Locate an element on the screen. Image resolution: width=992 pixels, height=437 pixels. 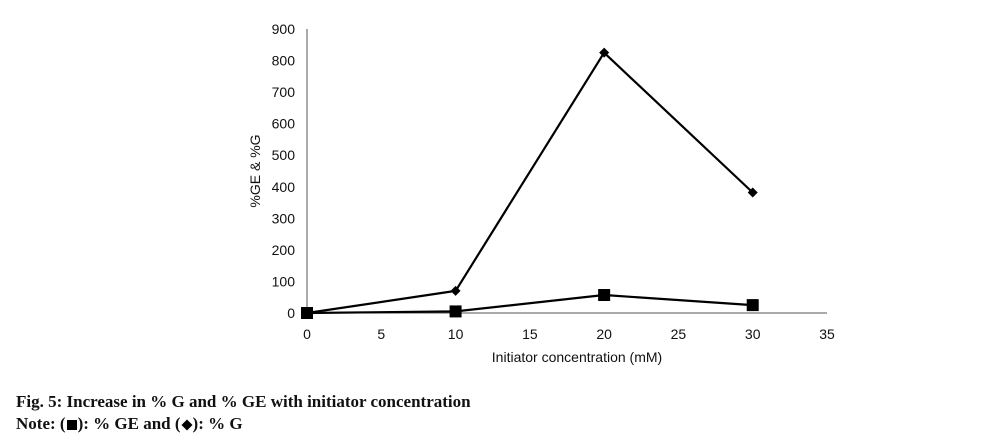
y-tick-label: 0 is located at coordinates (291, 313).